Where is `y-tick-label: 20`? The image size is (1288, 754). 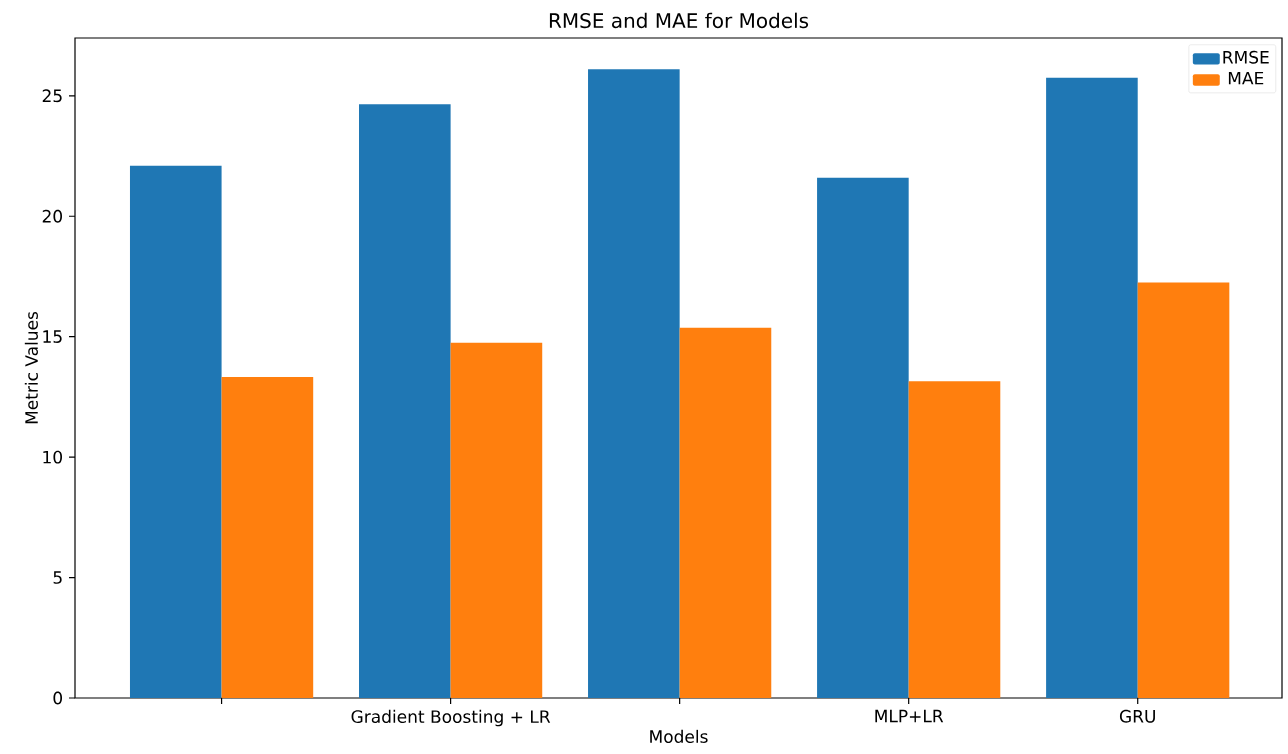 y-tick-label: 20 is located at coordinates (52, 216).